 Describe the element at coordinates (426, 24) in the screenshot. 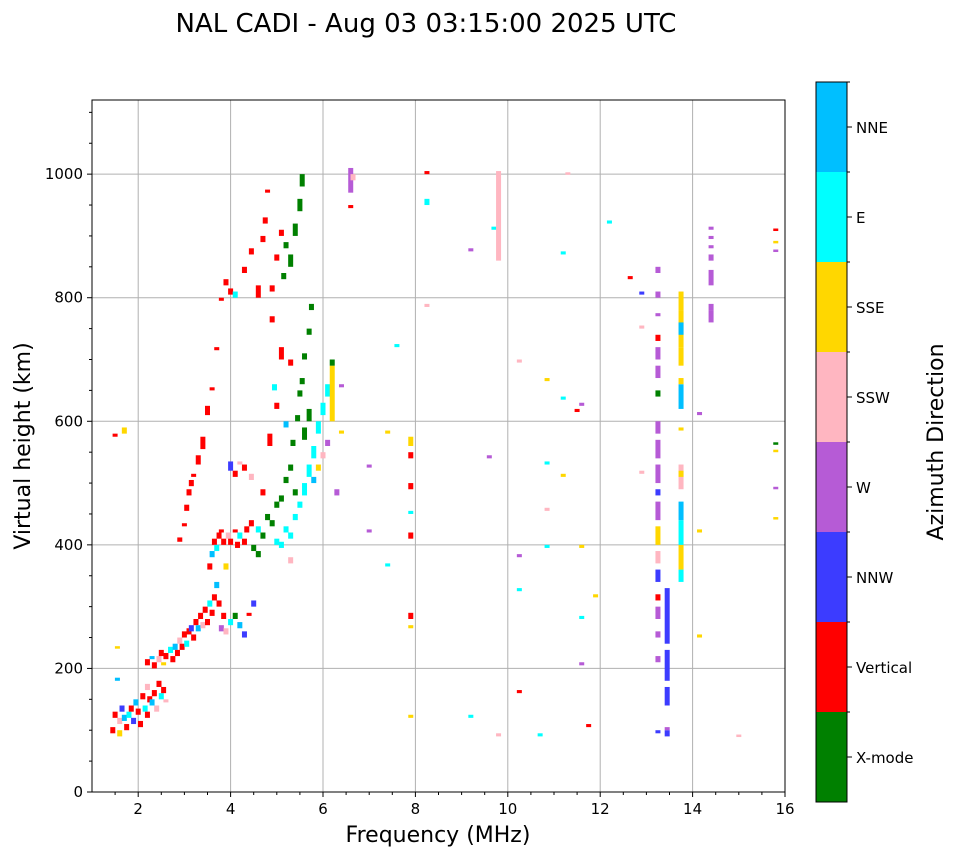

I see `chart-title: NAL CADI - Aug 03 03:15:00 2025 UTC` at that location.